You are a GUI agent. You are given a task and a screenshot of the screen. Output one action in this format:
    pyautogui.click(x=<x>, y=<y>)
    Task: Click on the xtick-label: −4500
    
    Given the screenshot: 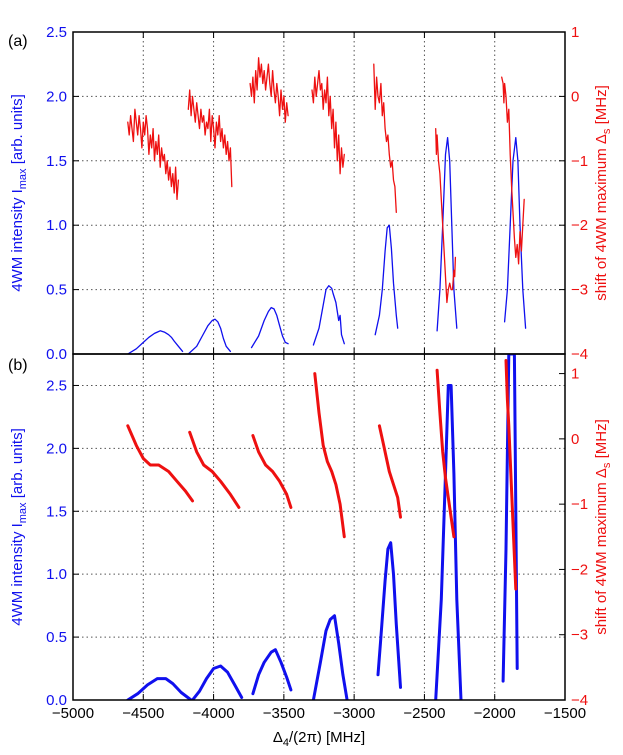 What is the action you would take?
    pyautogui.click(x=143, y=713)
    